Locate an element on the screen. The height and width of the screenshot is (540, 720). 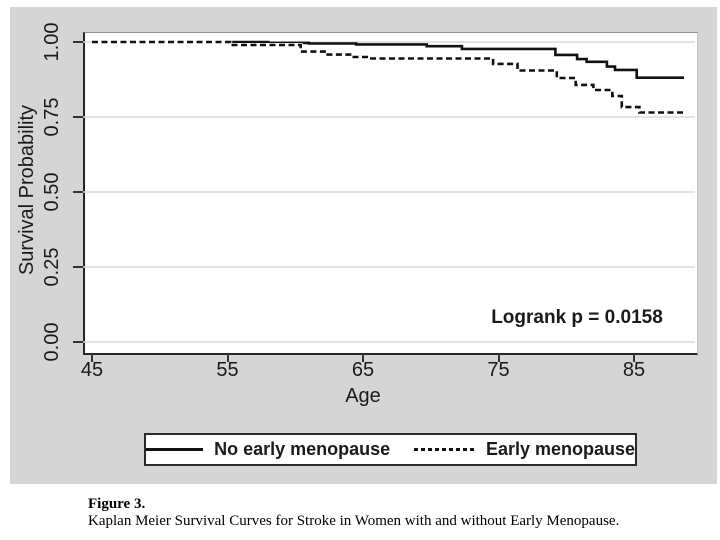
figure-caption-label: Figure 3. is located at coordinates (117, 504).